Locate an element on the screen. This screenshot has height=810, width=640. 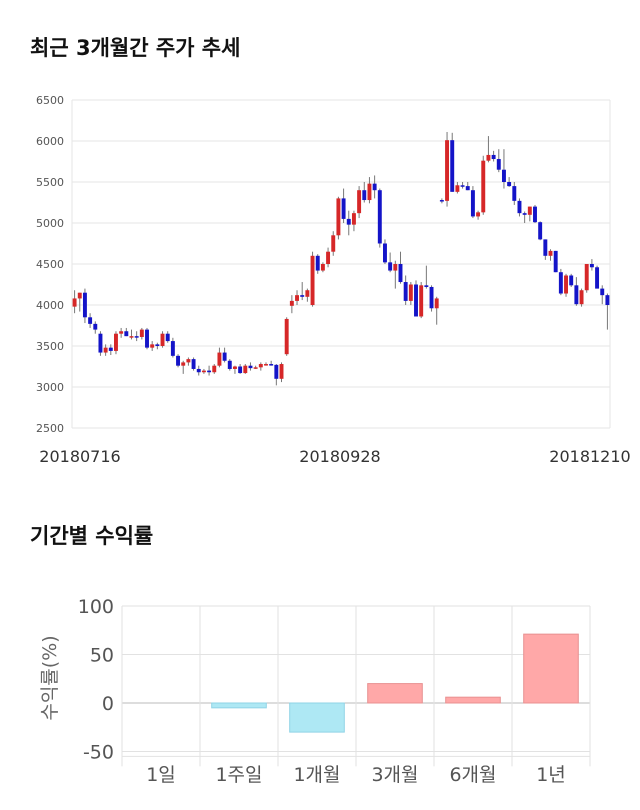
candle-y-tick-label: 5500 is located at coordinates (50, 182).